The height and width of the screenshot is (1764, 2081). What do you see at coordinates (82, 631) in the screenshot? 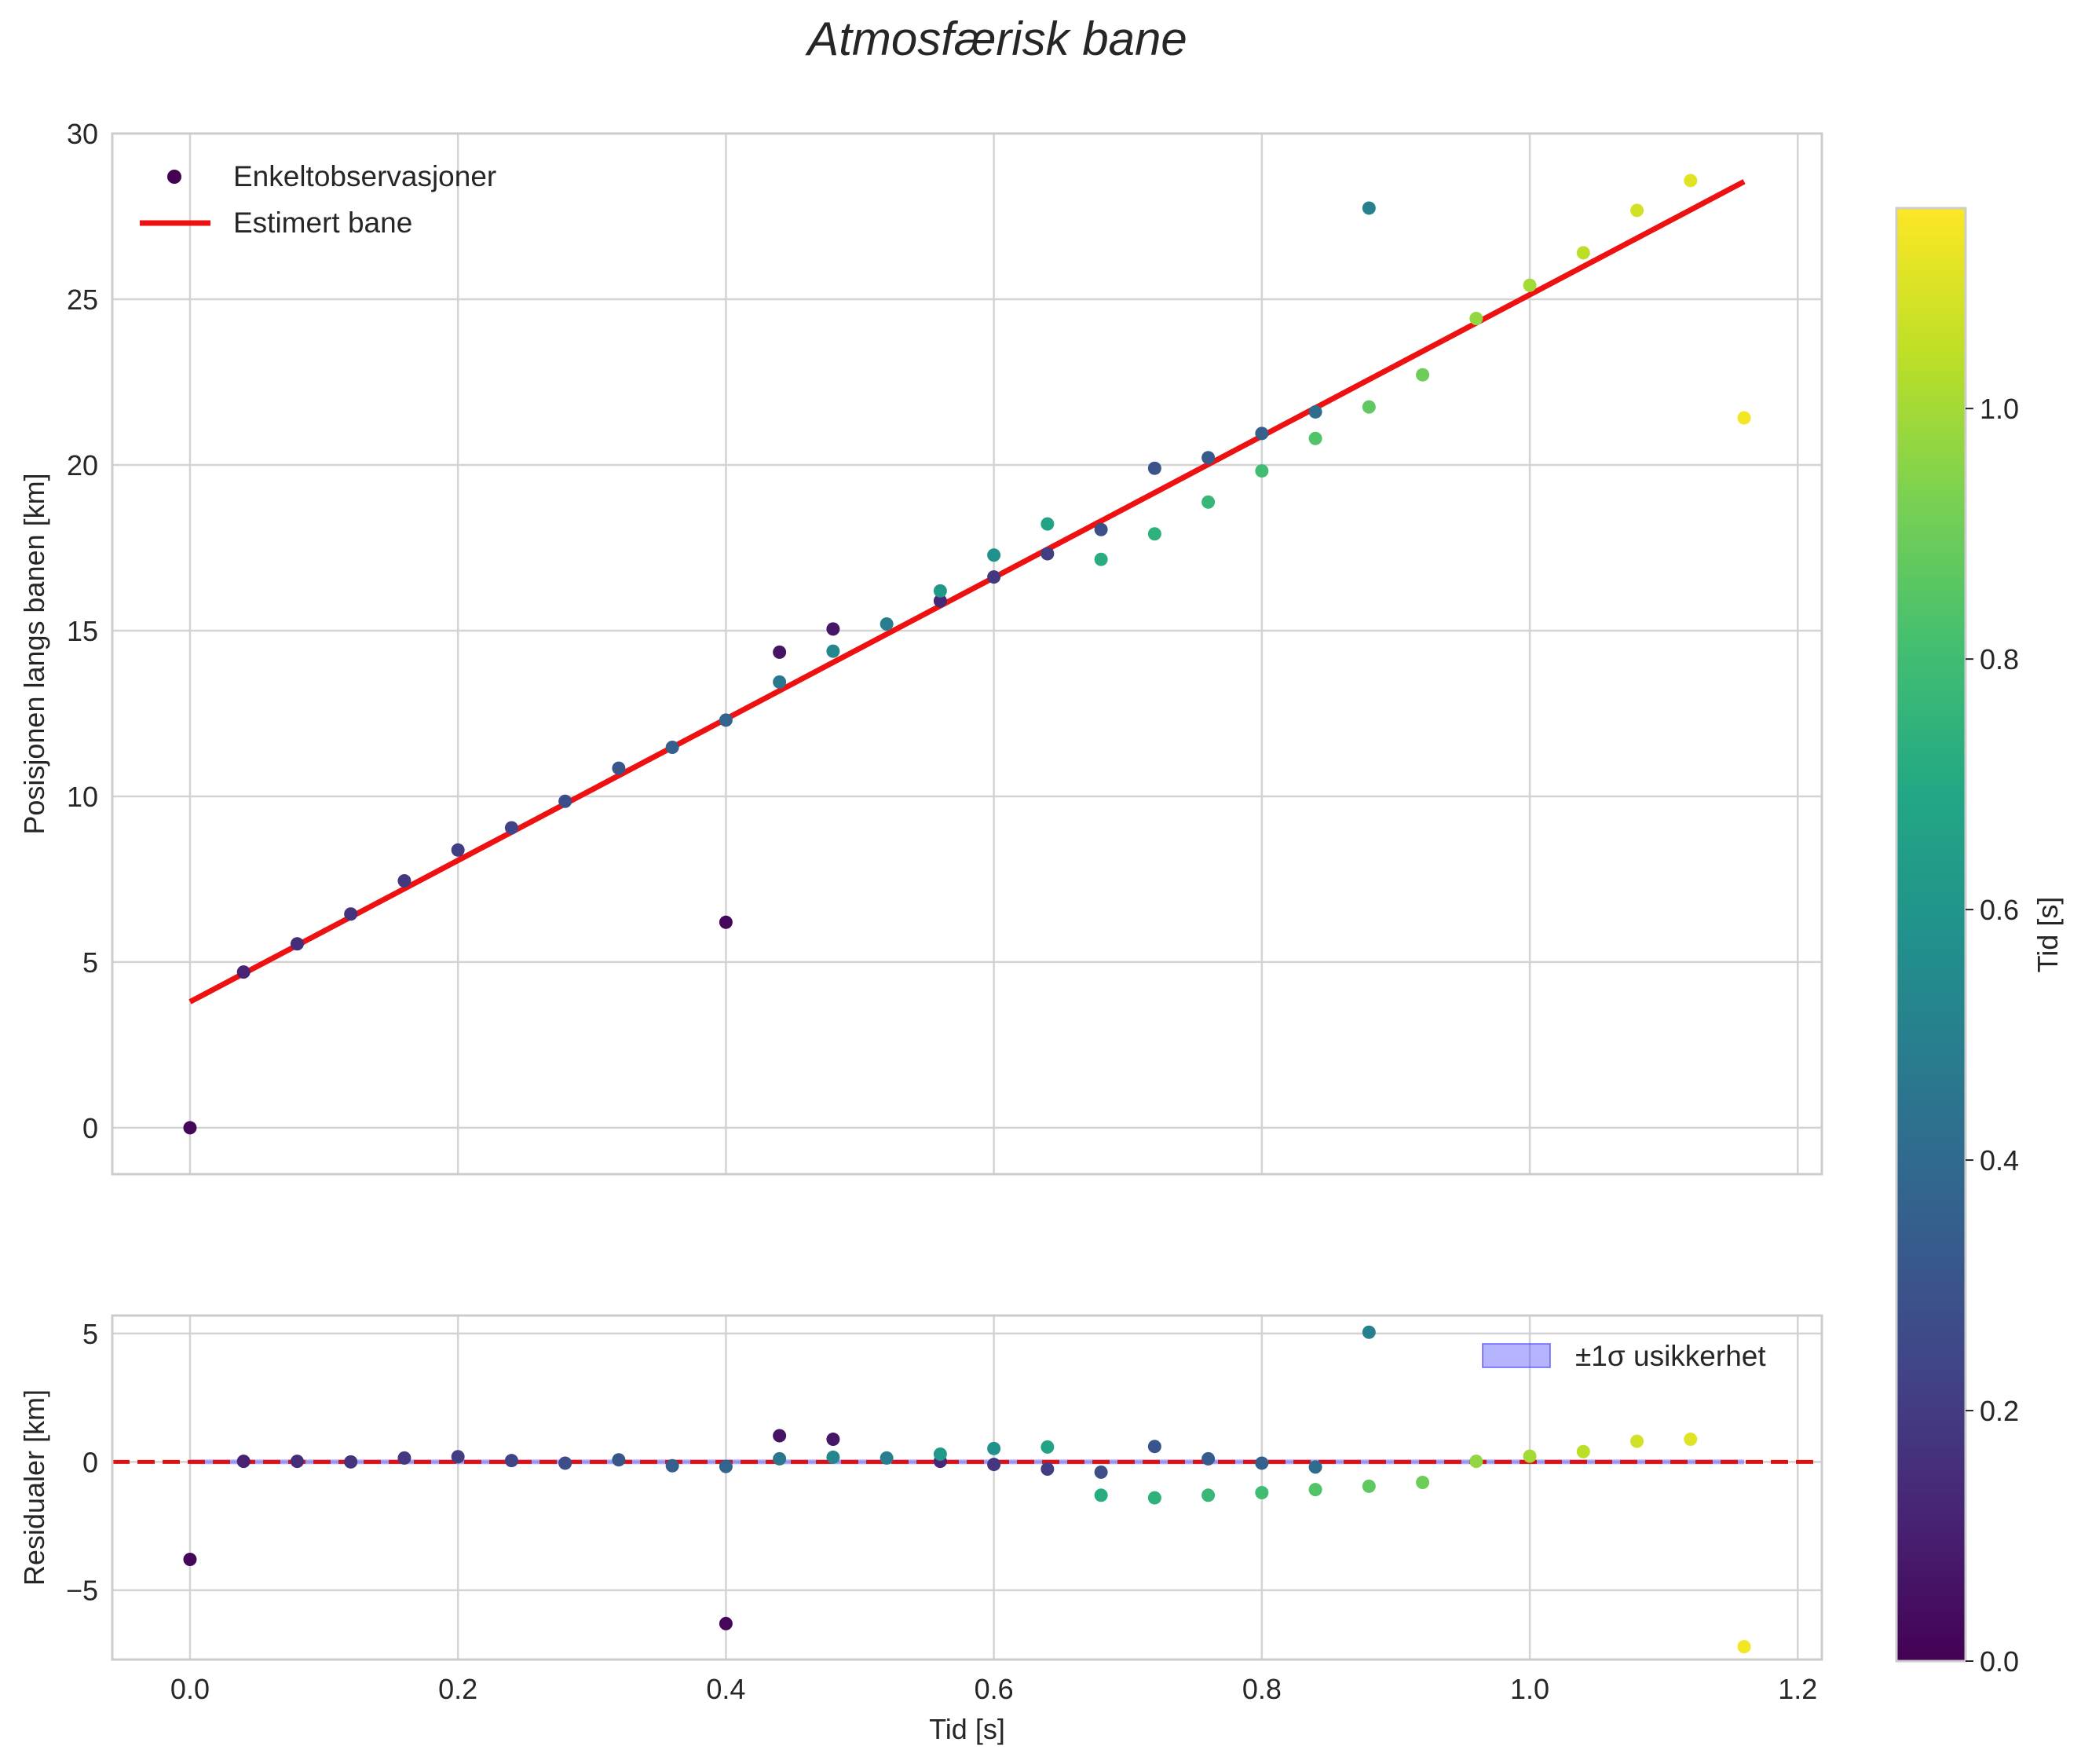
I see `top-y-ticks: 0 5 10 15 20 25 30` at bounding box center [82, 631].